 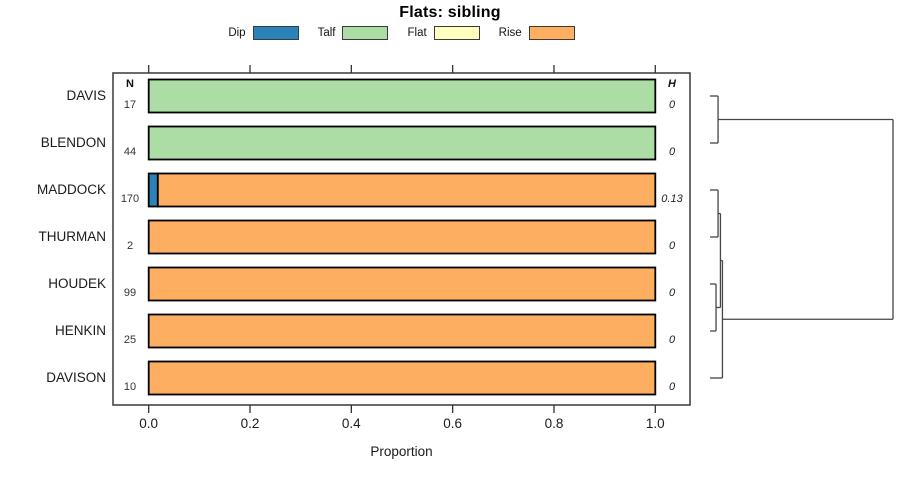 What do you see at coordinates (72, 236) in the screenshot?
I see `y-axis-label: THURMAN` at bounding box center [72, 236].